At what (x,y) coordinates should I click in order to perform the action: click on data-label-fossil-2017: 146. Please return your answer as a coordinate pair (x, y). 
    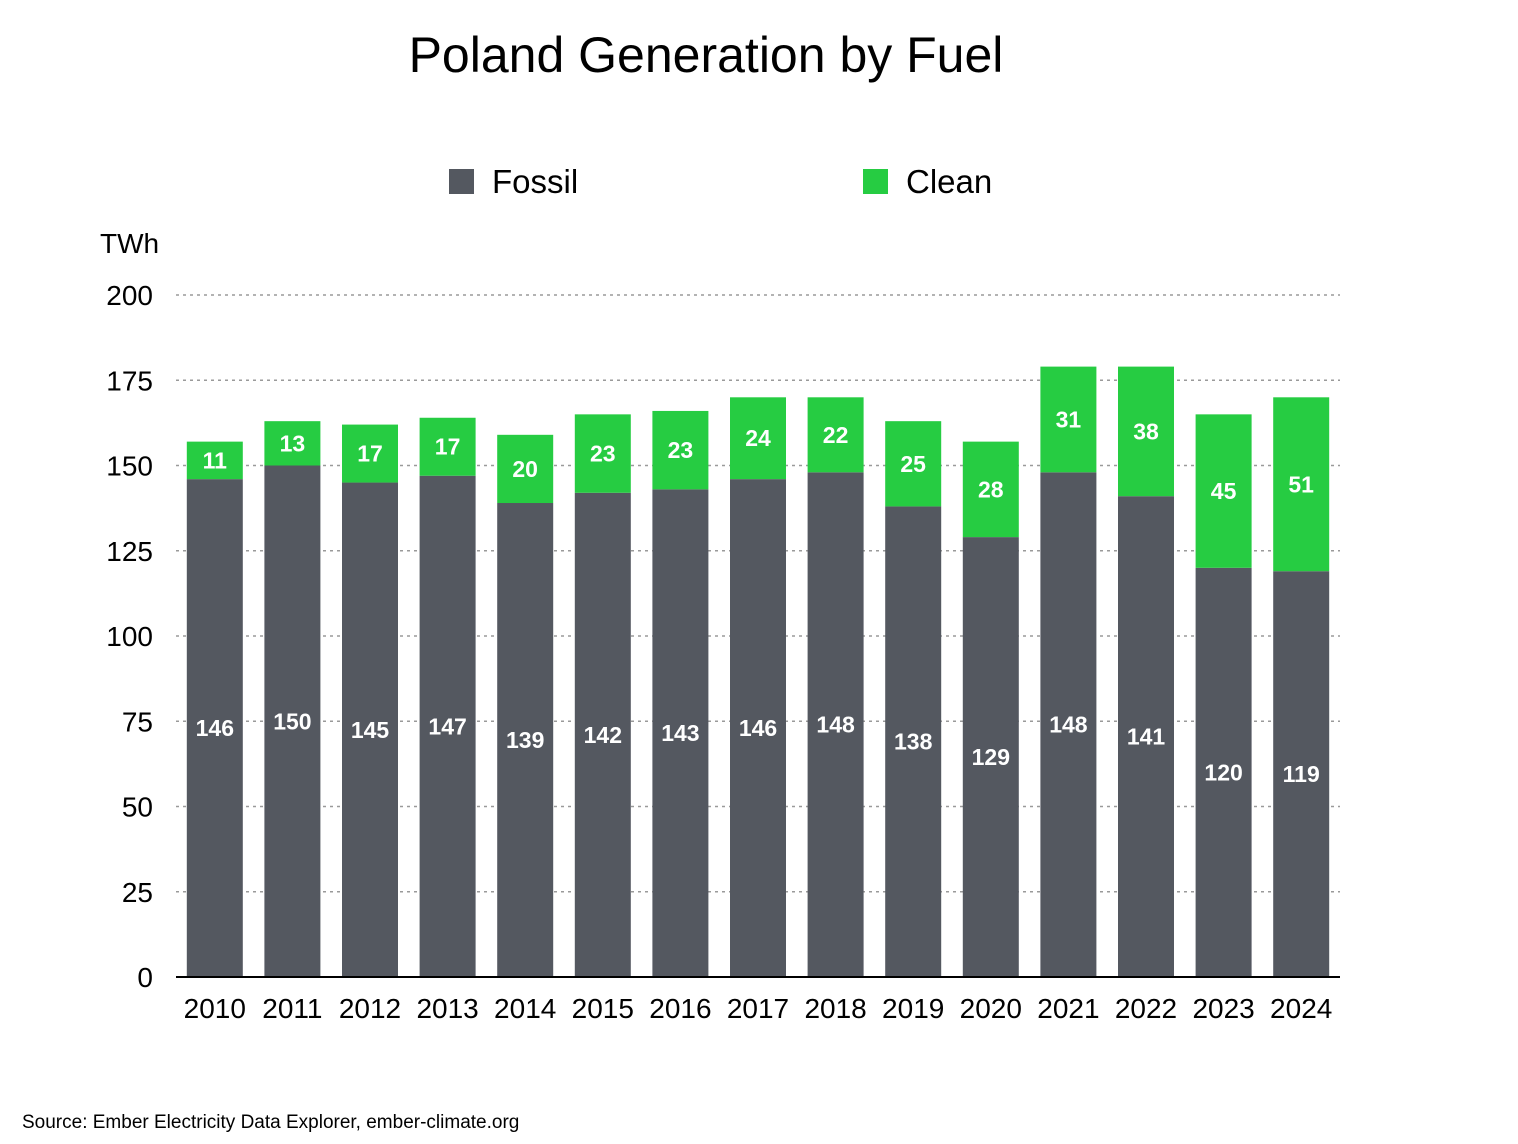
    Looking at the image, I should click on (758, 728).